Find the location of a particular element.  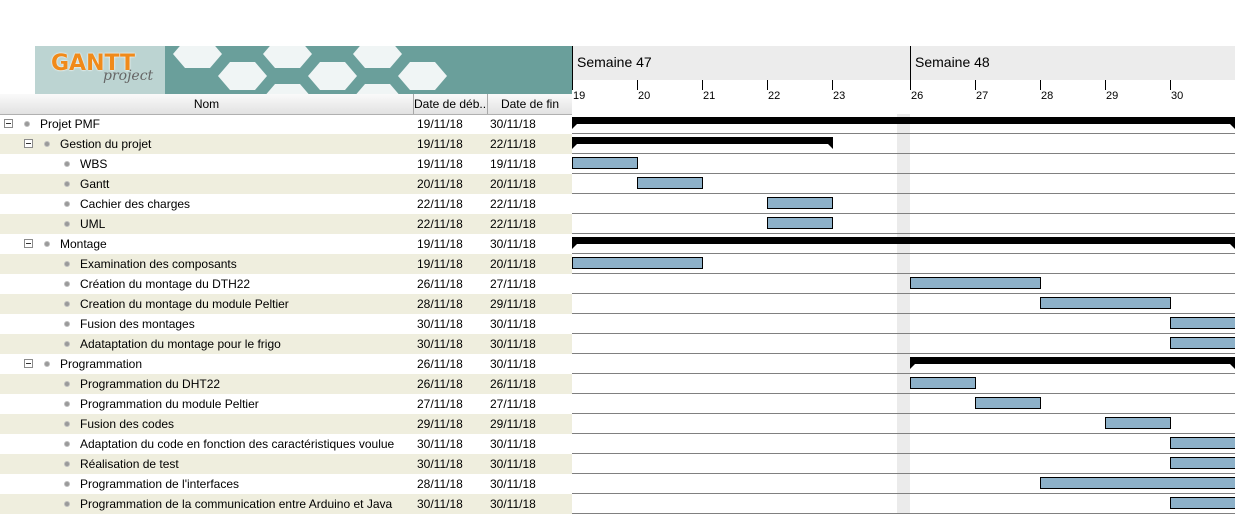

task-row: UML 22/11/18 22/11/18 is located at coordinates (286, 224).